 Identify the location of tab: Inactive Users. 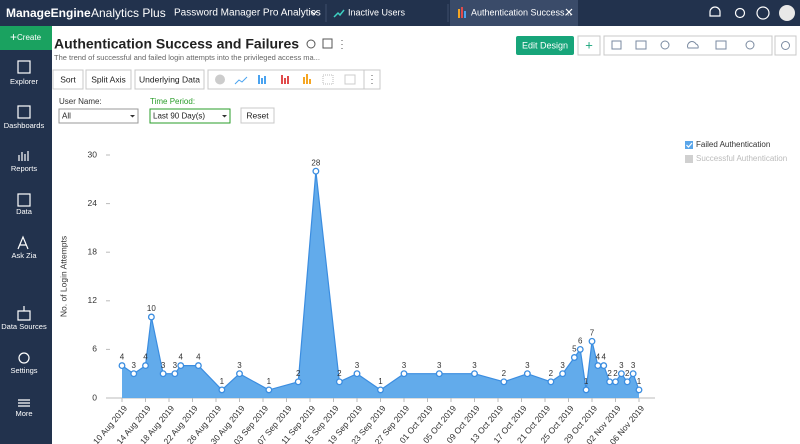
(377, 12).